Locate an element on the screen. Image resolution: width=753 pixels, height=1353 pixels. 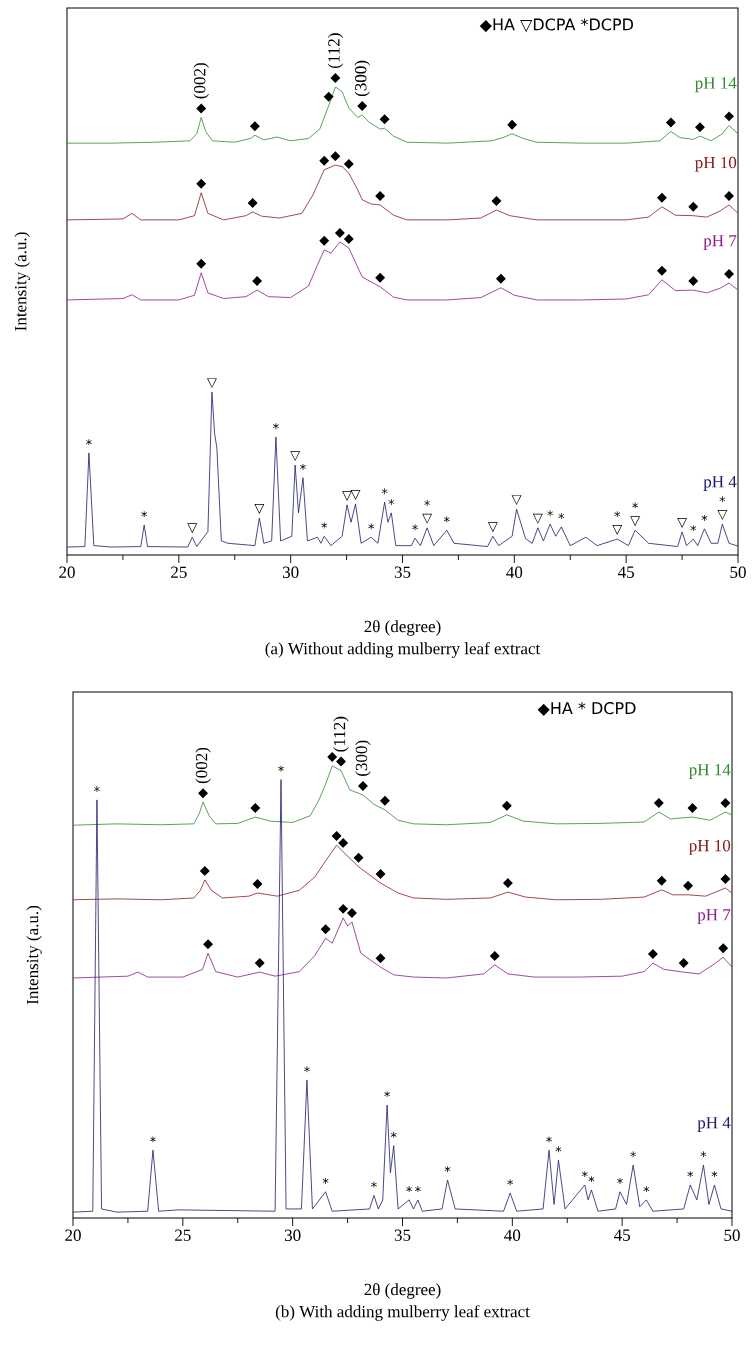
x-tick-label: 35 is located at coordinates (402, 572).